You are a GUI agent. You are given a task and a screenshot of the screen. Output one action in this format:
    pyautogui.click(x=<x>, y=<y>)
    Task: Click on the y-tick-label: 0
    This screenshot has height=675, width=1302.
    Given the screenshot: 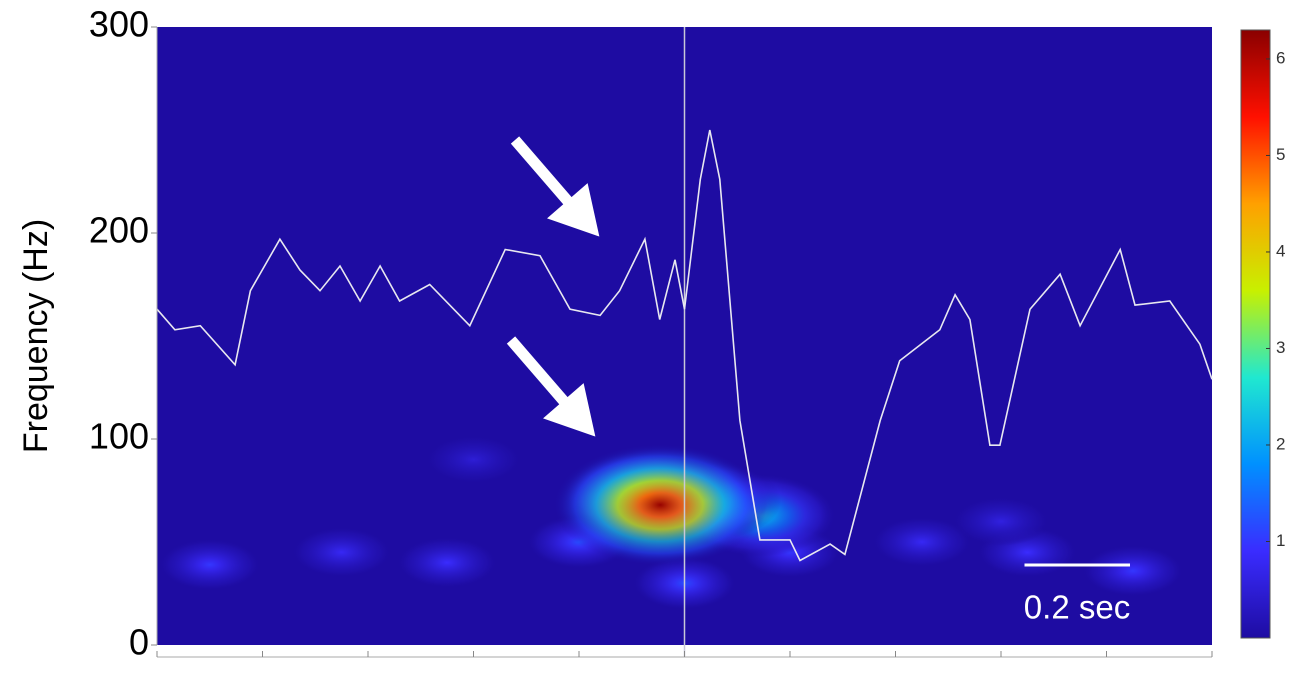 What is the action you would take?
    pyautogui.click(x=139, y=642)
    